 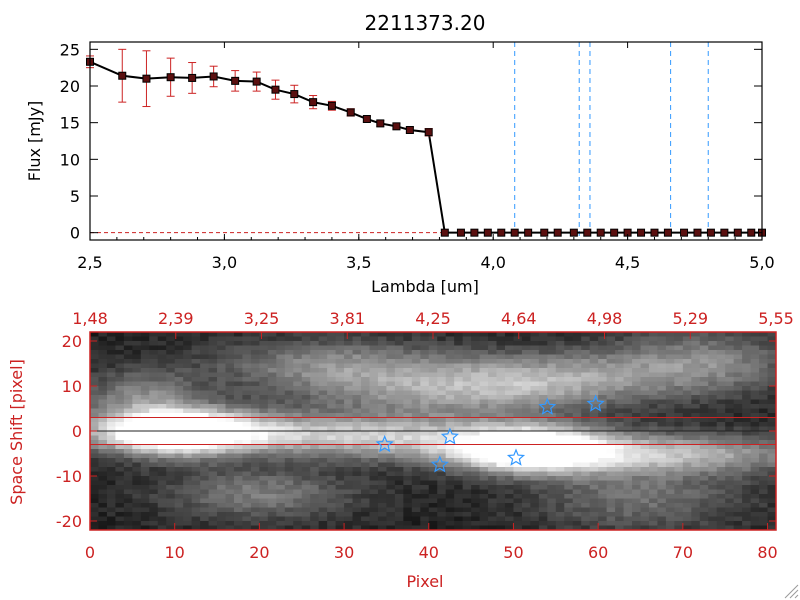 What do you see at coordinates (514, 232) in the screenshot?
I see `flux-data-point` at bounding box center [514, 232].